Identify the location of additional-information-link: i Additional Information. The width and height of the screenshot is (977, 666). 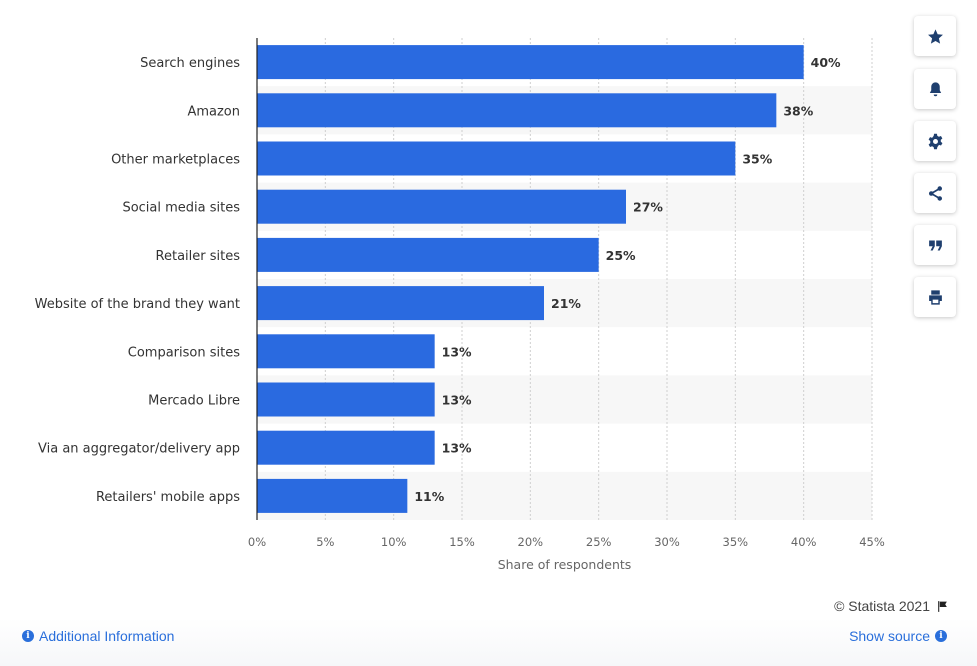
(98, 636).